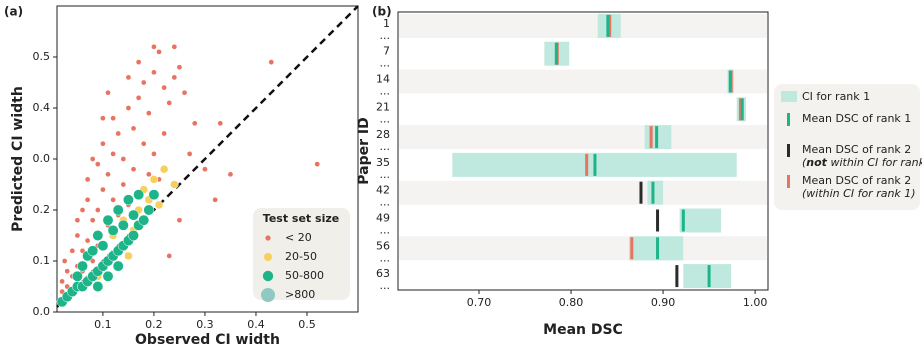  Describe the element at coordinates (856, 118) in the screenshot. I see `legend-label: Mean DSC of rank 1` at that location.